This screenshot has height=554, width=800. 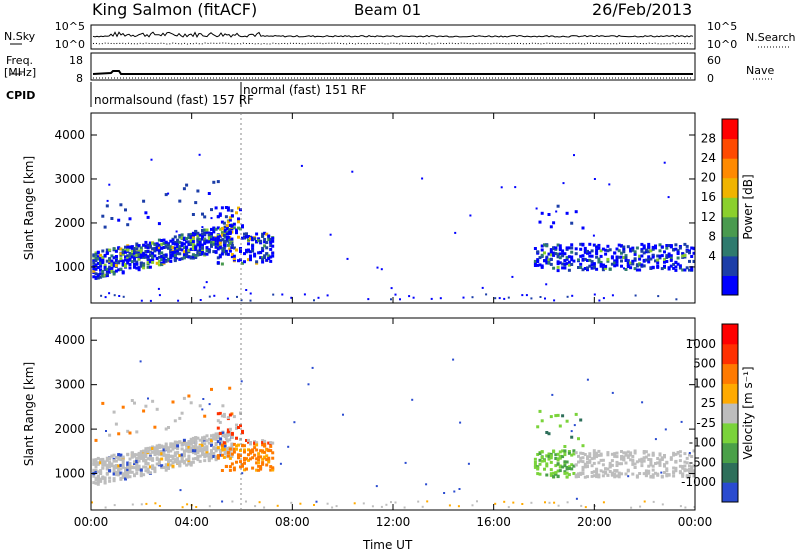 I want to click on nave-label: Nave, so click(x=760, y=70).